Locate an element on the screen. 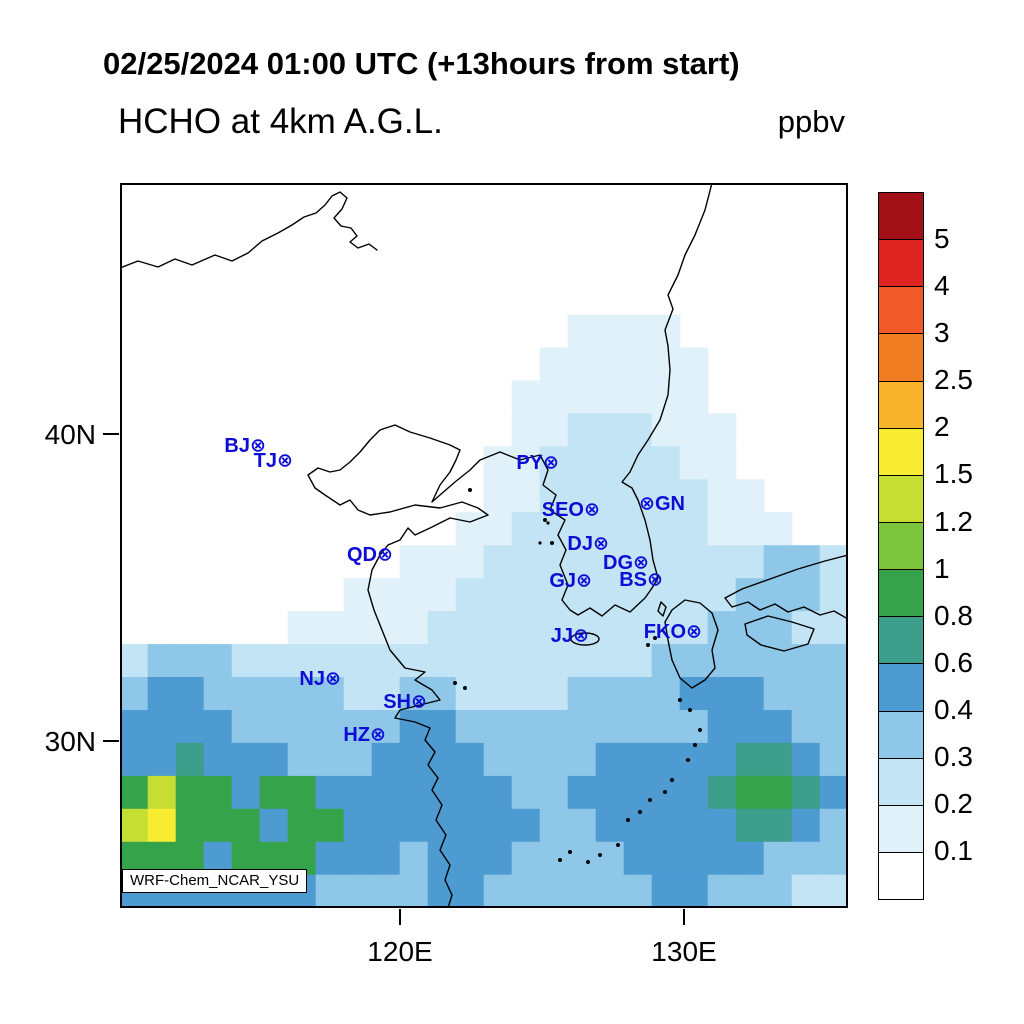  station-label: TJ is located at coordinates (265, 461).